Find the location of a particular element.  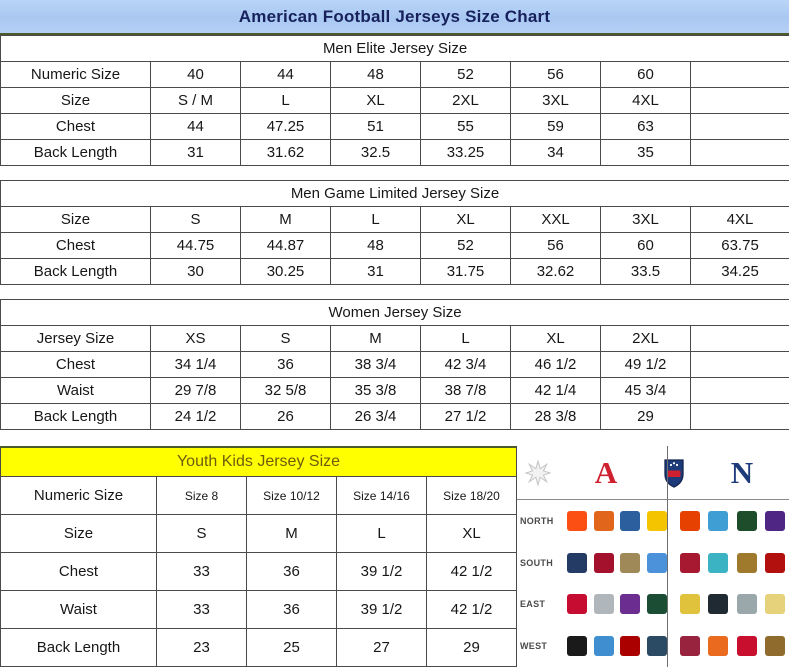

men-elite-row-label: Back Length is located at coordinates (75, 153).